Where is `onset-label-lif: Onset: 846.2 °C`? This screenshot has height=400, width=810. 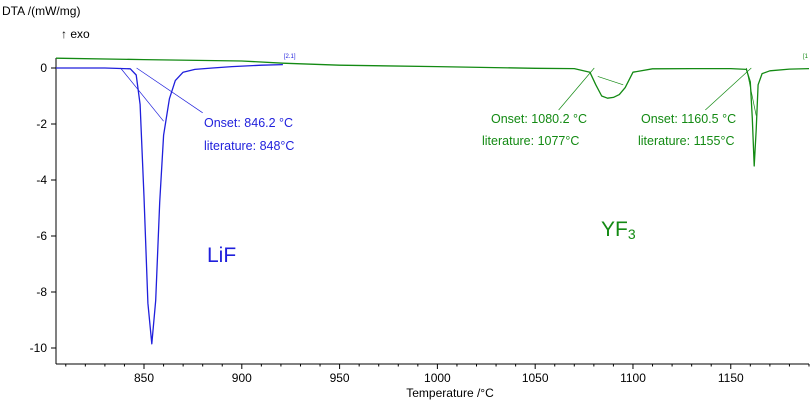 onset-label-lif: Onset: 846.2 °C is located at coordinates (249, 123).